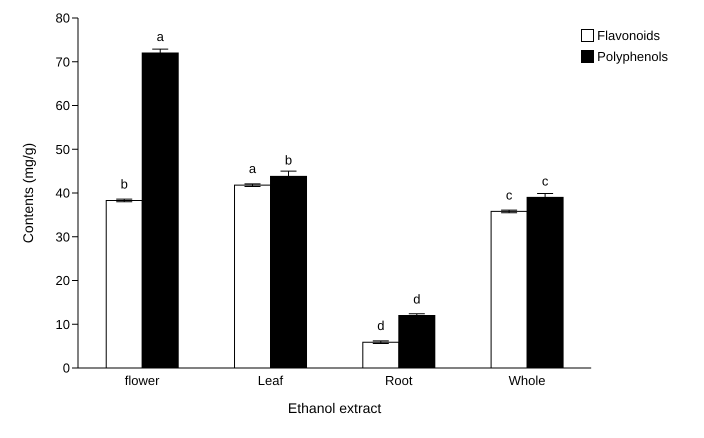 This screenshot has width=704, height=438. Describe the element at coordinates (628, 35) in the screenshot. I see `legend-label: Flavonoids` at that location.